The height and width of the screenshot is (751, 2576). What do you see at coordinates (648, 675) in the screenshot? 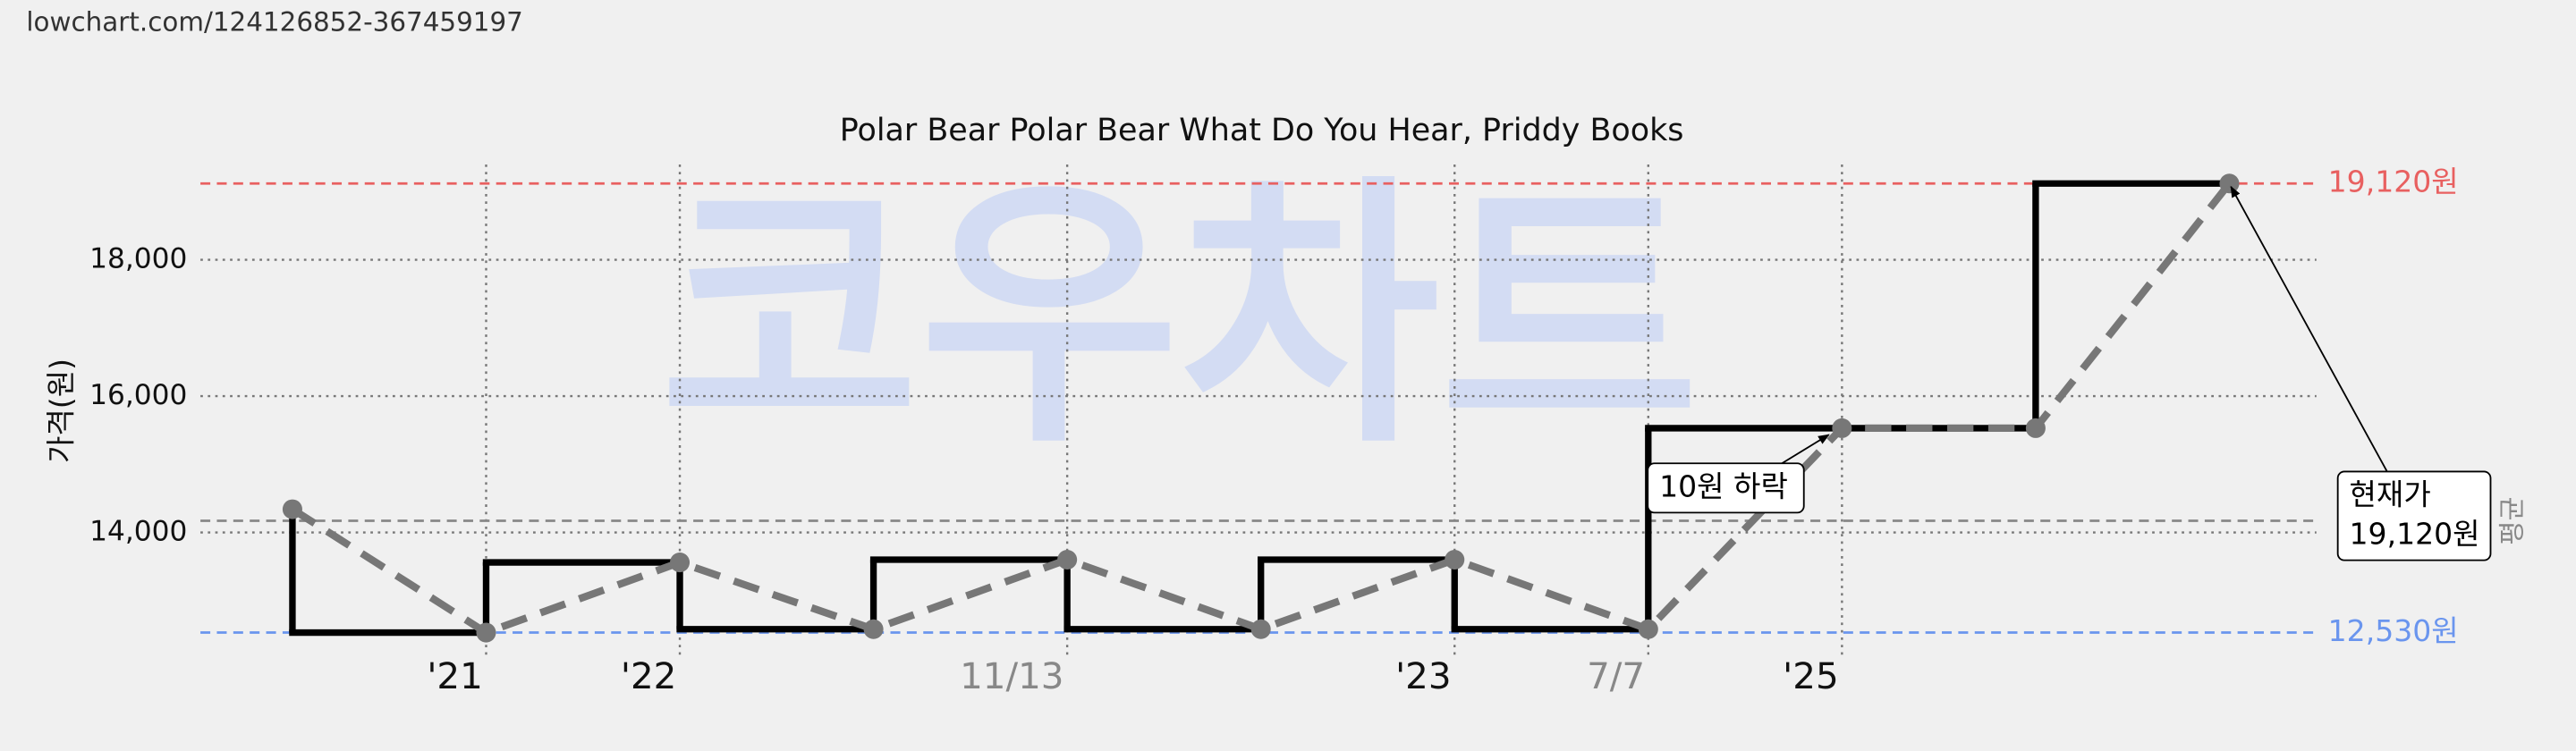
I see `x-tick-label: '22` at bounding box center [648, 675].